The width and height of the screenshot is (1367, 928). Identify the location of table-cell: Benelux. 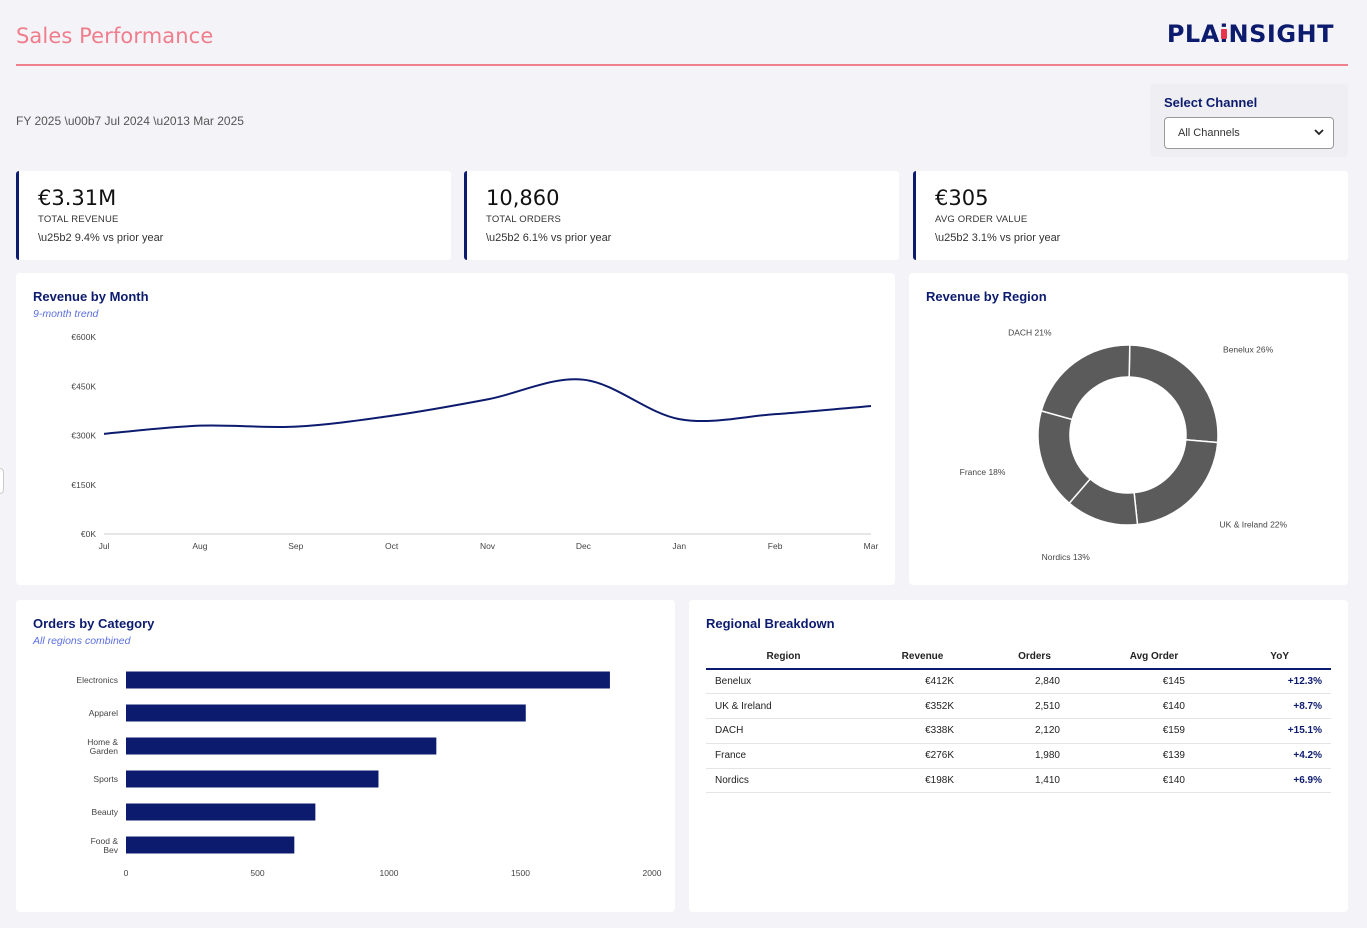
(783, 682).